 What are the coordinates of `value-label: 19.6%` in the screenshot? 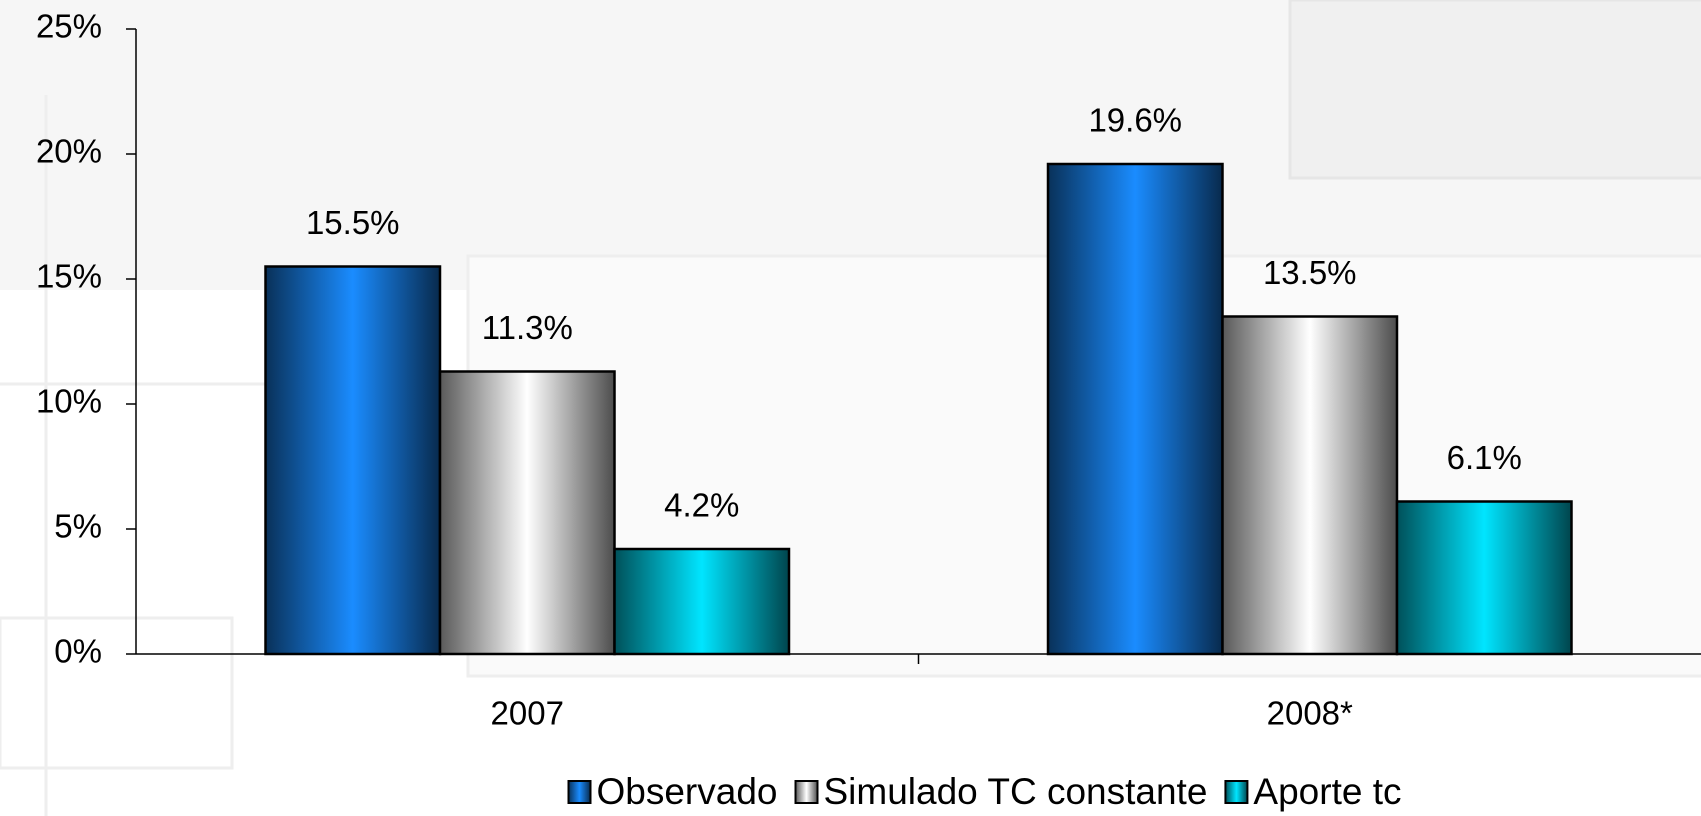 It's located at (1135, 120).